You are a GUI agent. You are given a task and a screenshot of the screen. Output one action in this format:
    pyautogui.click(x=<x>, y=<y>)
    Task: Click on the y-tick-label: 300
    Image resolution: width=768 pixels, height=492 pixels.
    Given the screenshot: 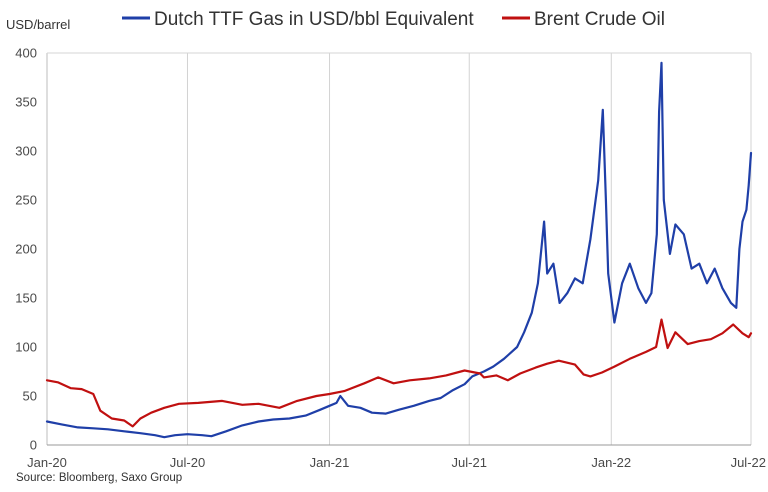 What is the action you would take?
    pyautogui.click(x=26, y=151)
    